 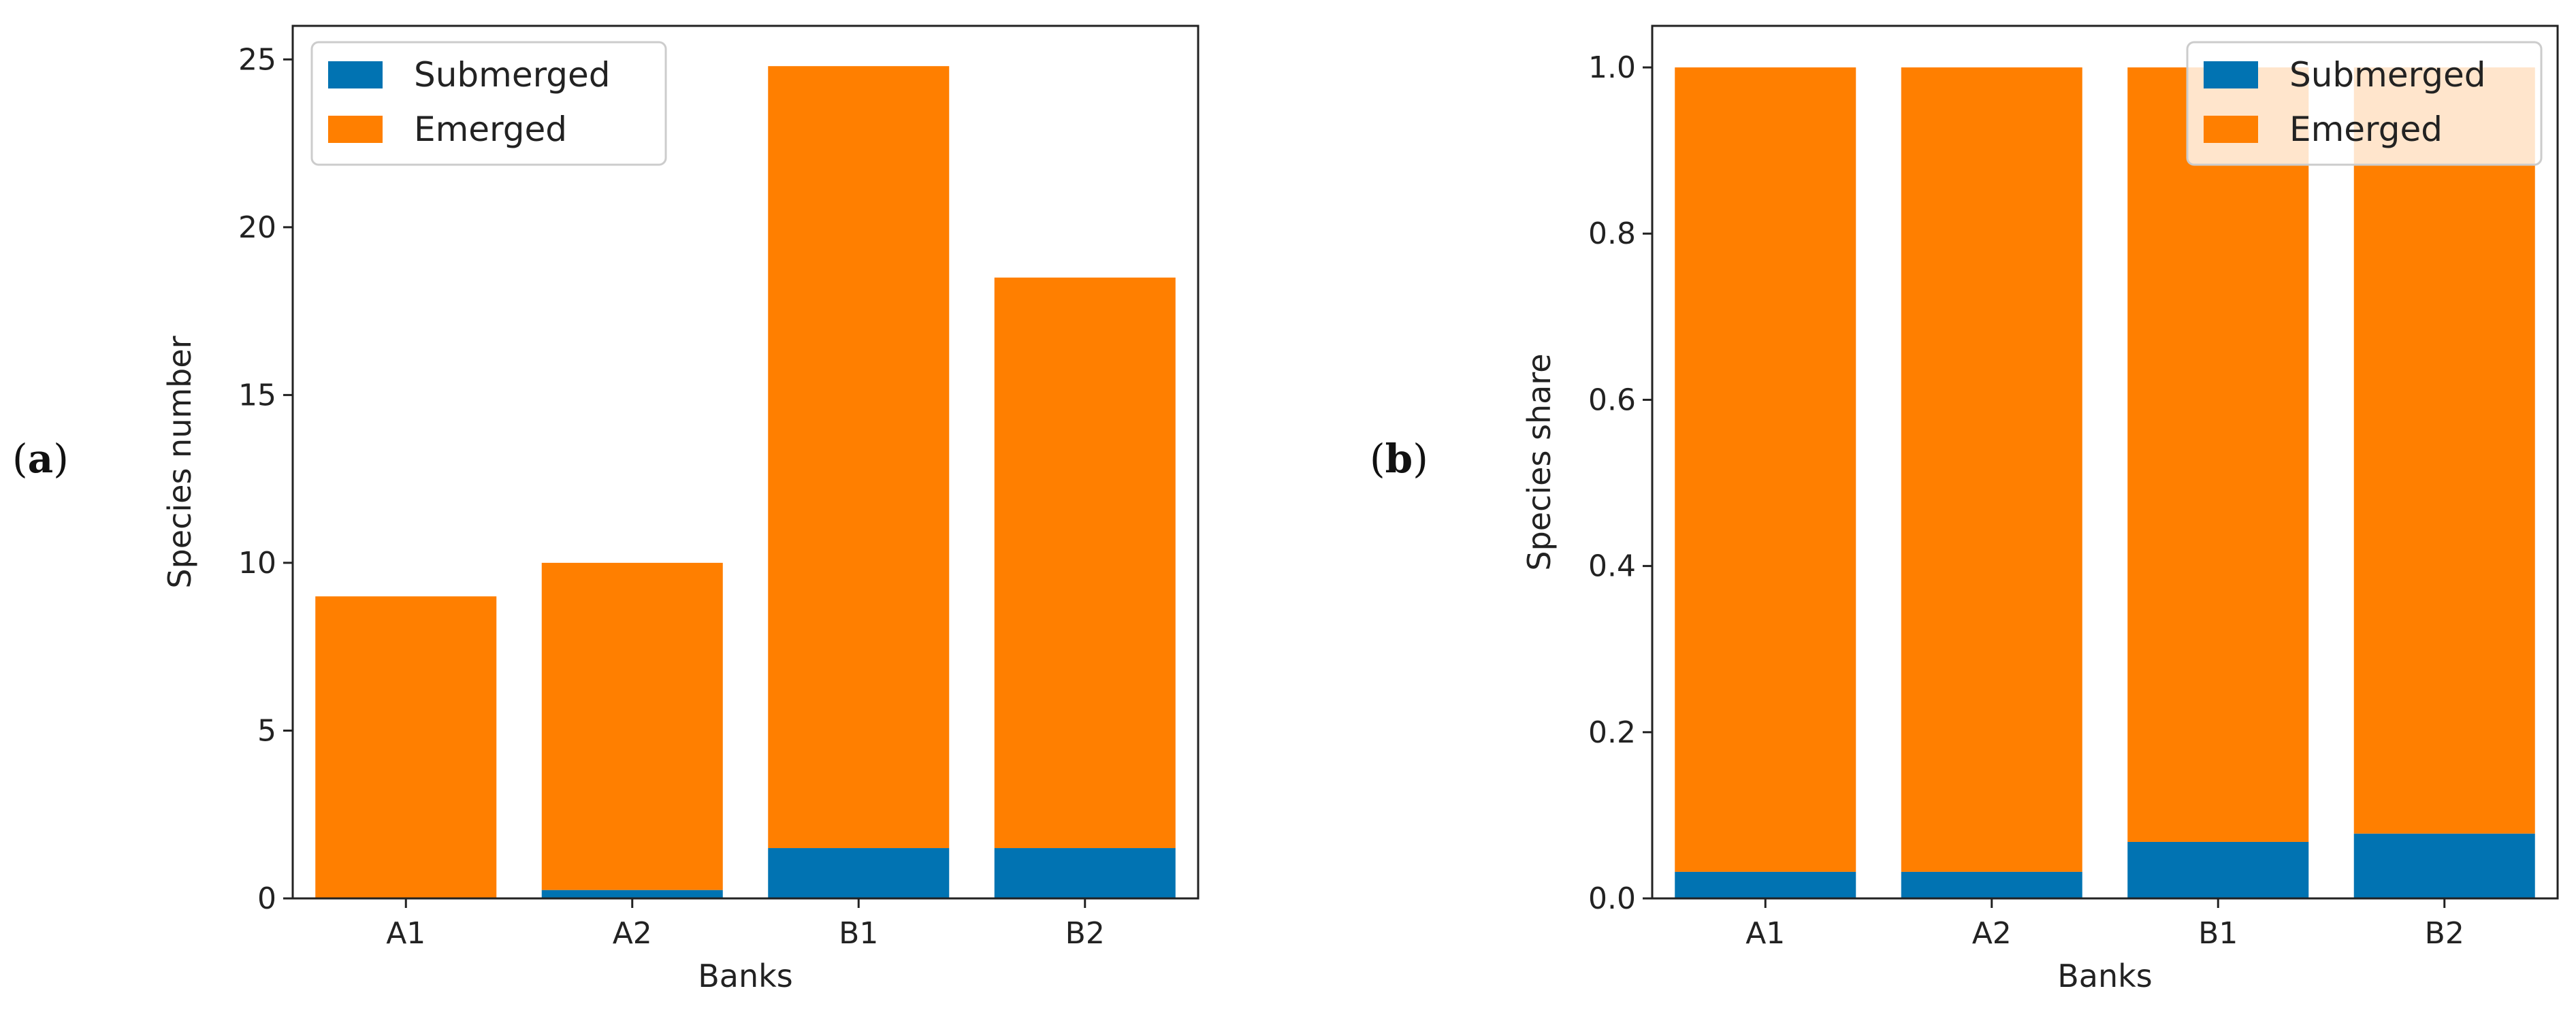 What do you see at coordinates (257, 59) in the screenshot?
I see `y-tick-label-5: 25` at bounding box center [257, 59].